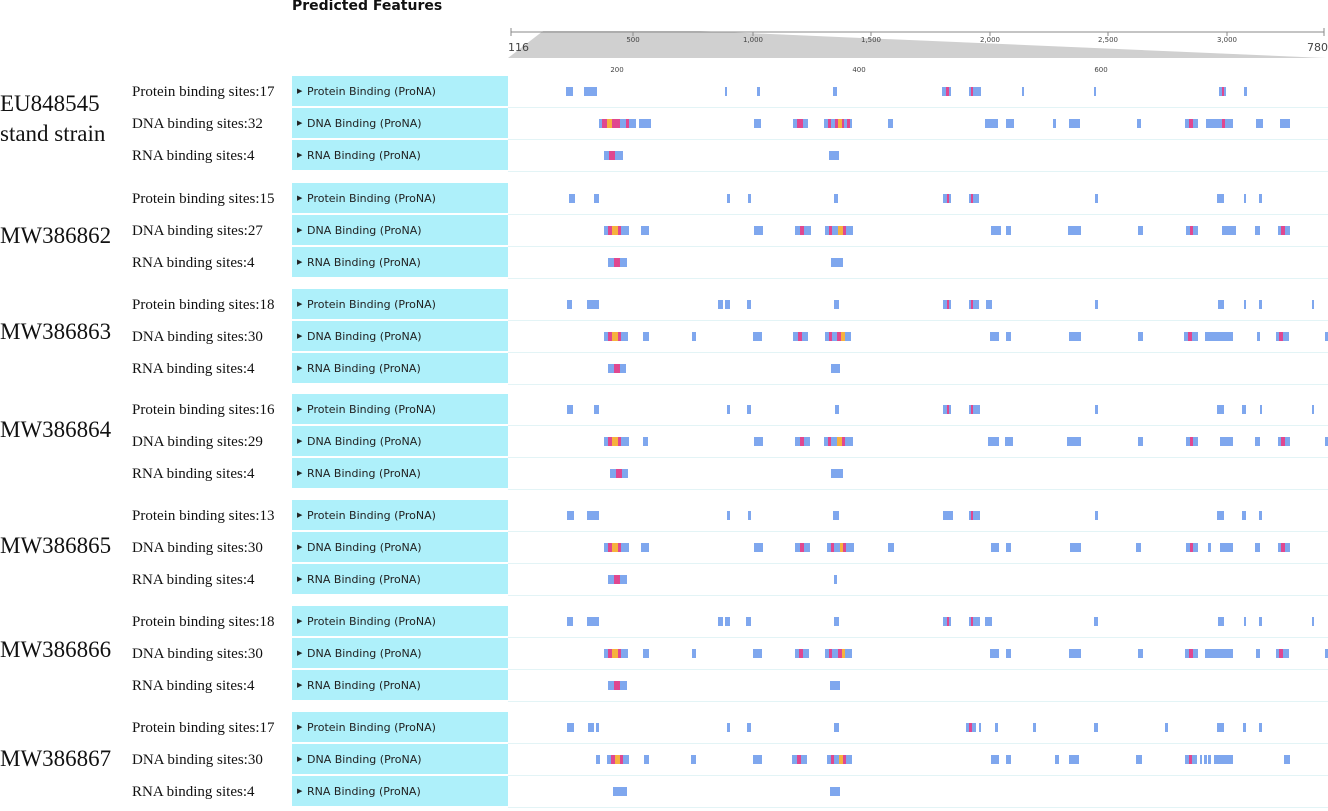  Describe the element at coordinates (400, 91) in the screenshot. I see `track-toggle-protein: ▶ Protein Binding (ProNA)` at that location.